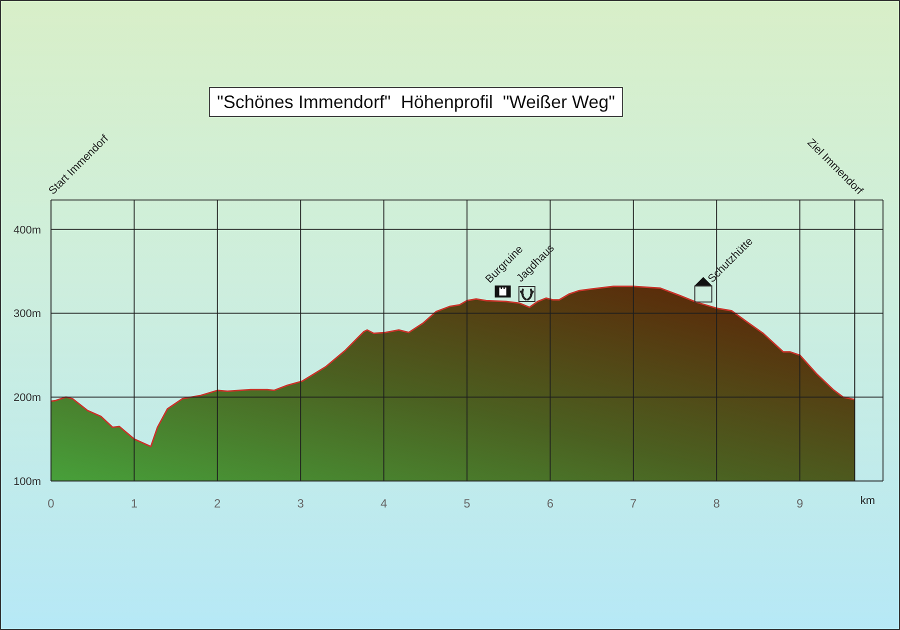 The width and height of the screenshot is (900, 630). I want to click on y-tick-label: 100m, so click(27, 482).